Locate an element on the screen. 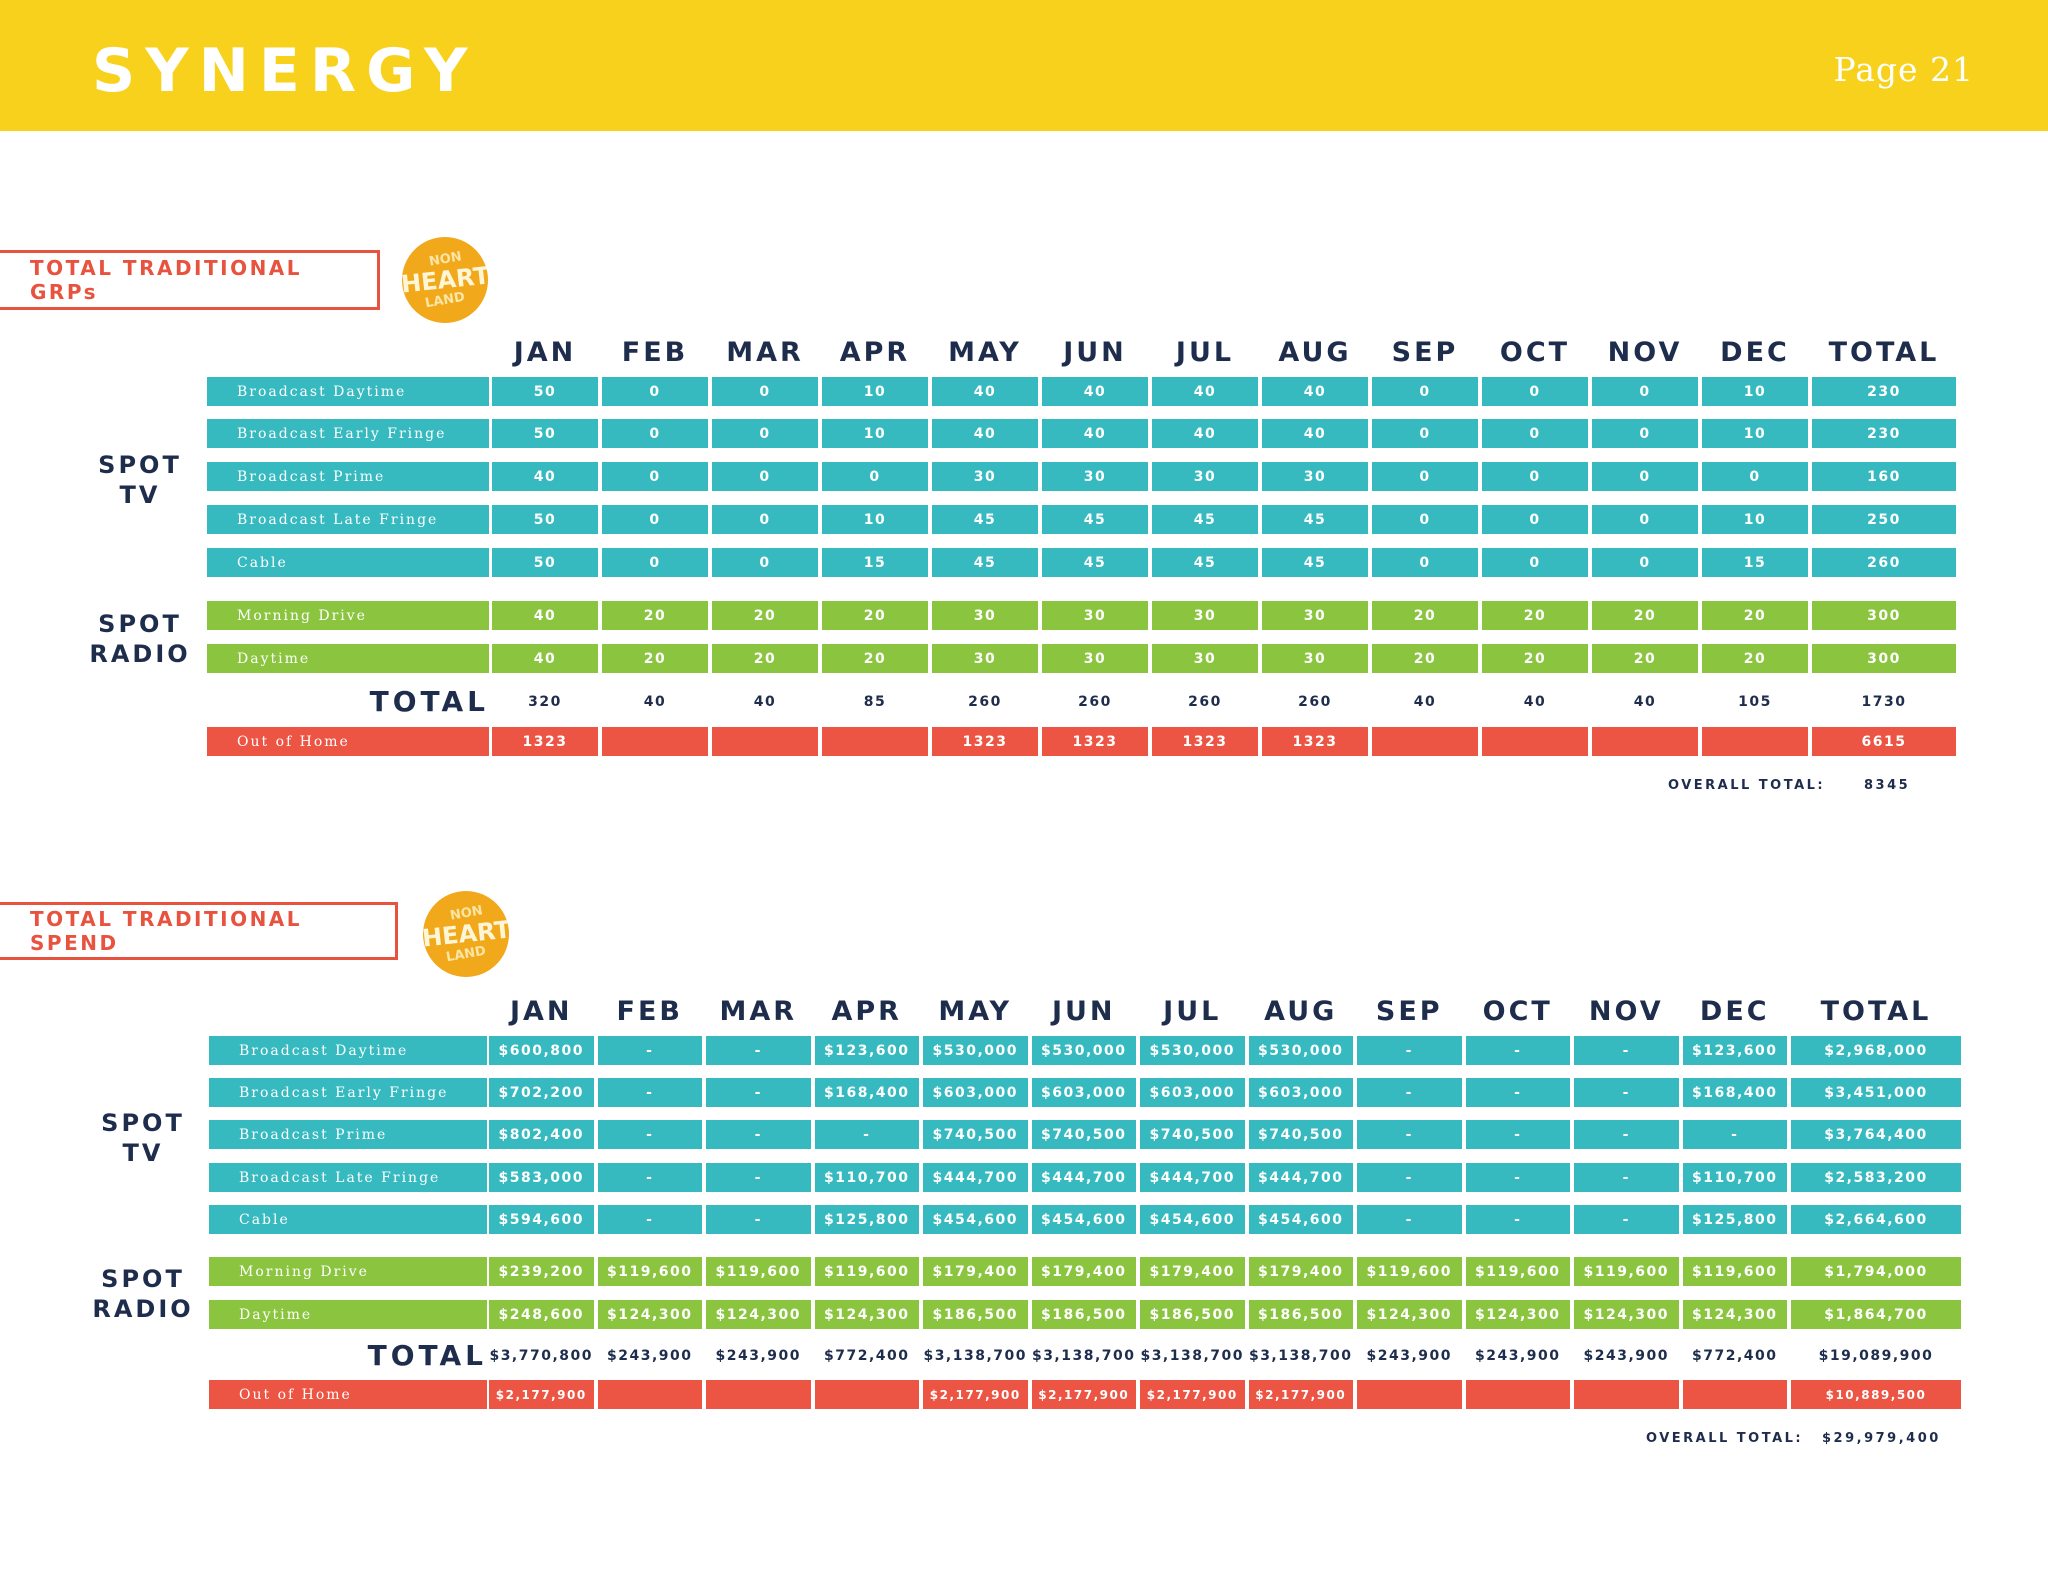 This screenshot has height=1582, width=2048. month-header-nov: NOV is located at coordinates (1645, 352).